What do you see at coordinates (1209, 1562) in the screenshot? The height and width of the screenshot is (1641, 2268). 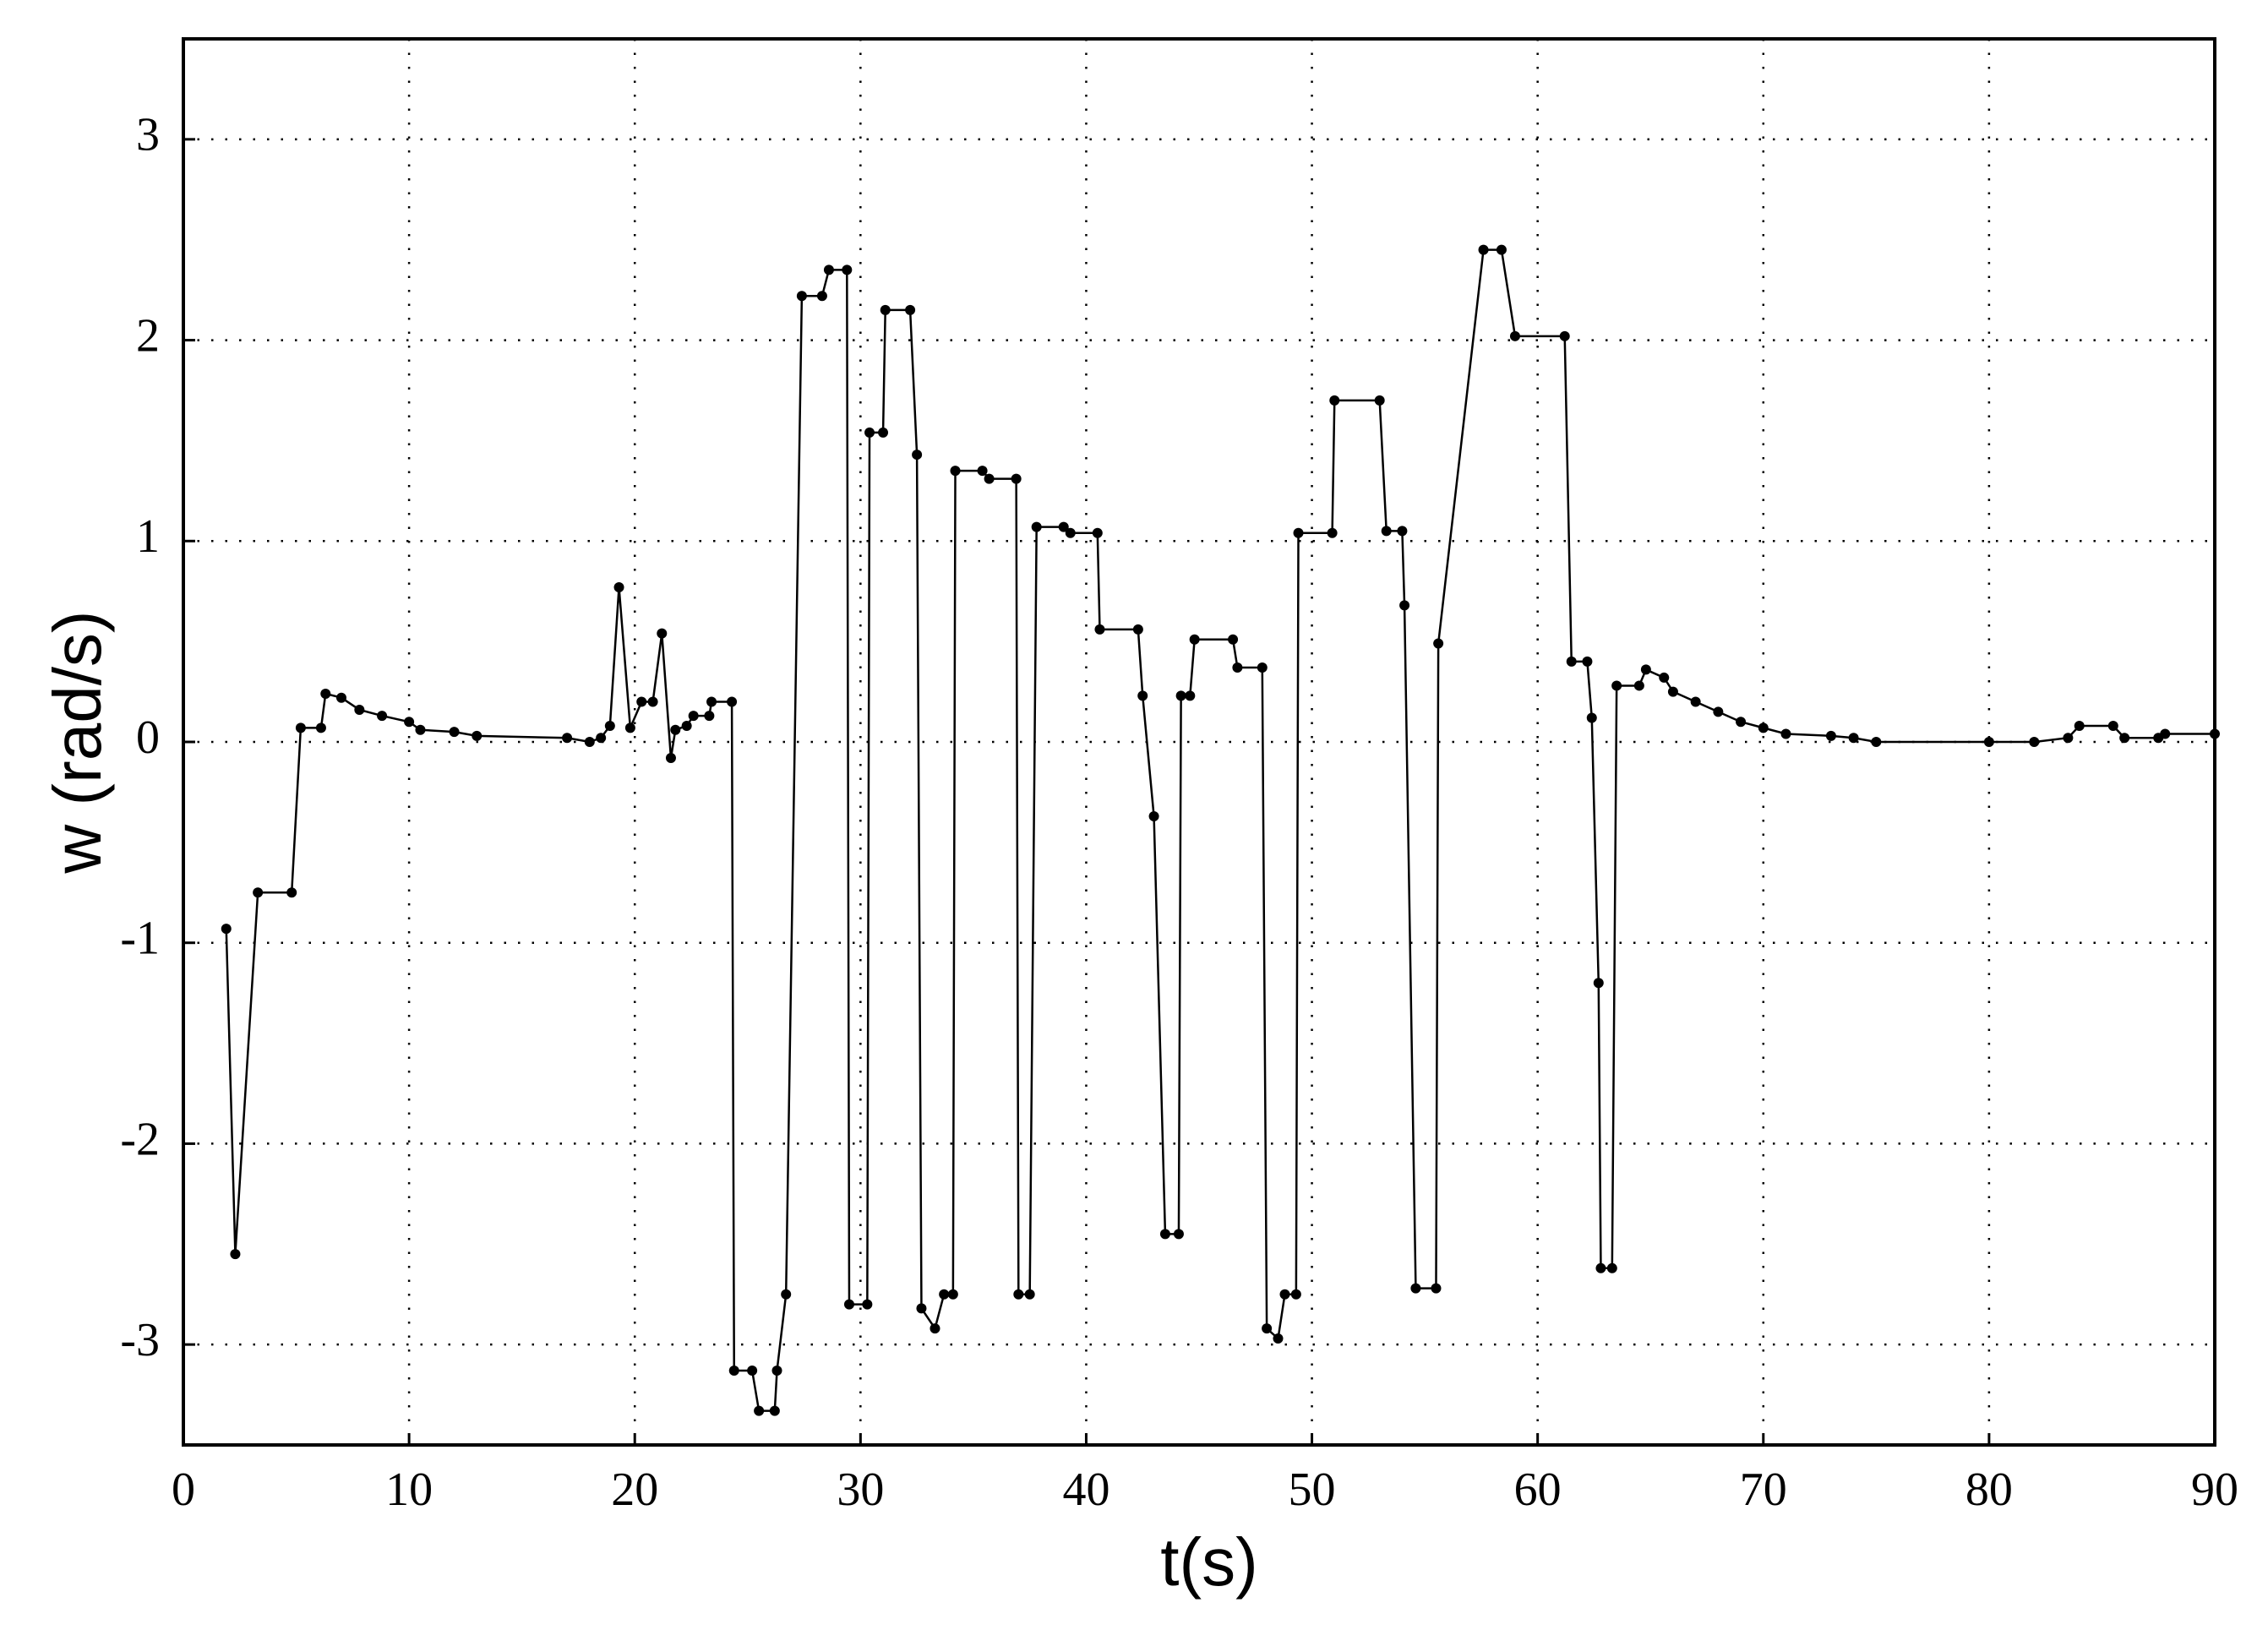 I see `x-axis-label: t(s)` at bounding box center [1209, 1562].